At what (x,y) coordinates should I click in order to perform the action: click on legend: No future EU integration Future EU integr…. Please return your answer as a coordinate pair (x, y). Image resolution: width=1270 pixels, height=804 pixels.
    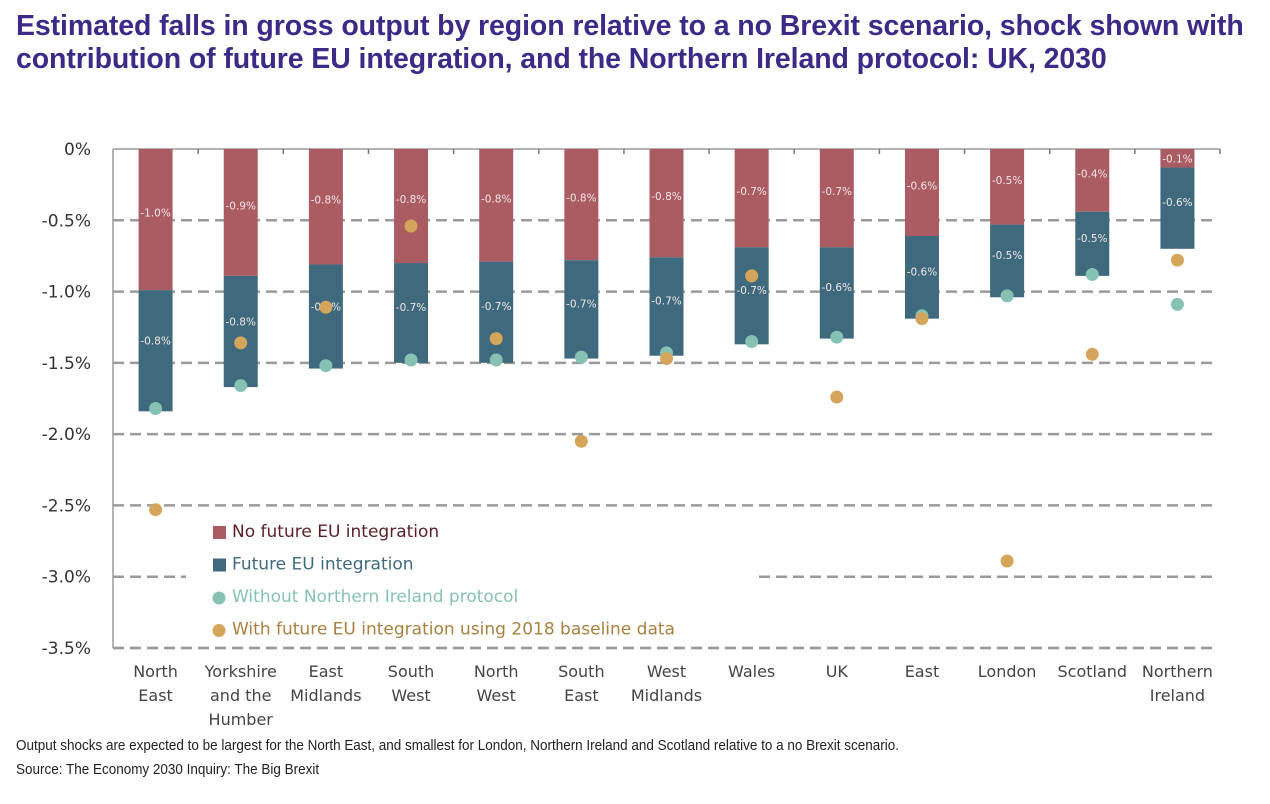
    Looking at the image, I should click on (665, 581).